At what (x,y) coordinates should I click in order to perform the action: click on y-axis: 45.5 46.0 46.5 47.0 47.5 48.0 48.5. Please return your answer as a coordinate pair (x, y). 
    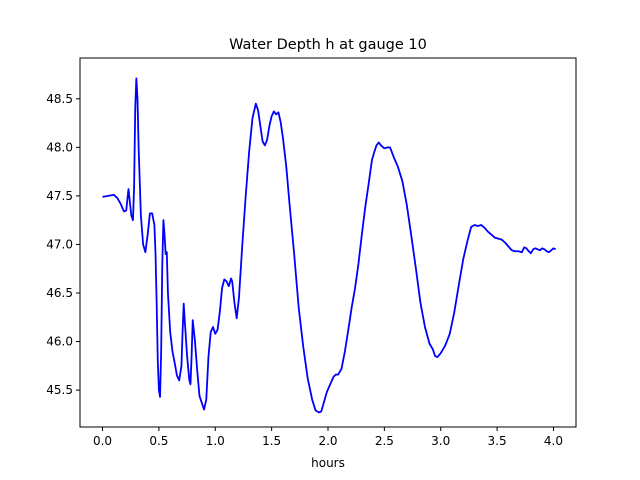
    Looking at the image, I should click on (63, 244).